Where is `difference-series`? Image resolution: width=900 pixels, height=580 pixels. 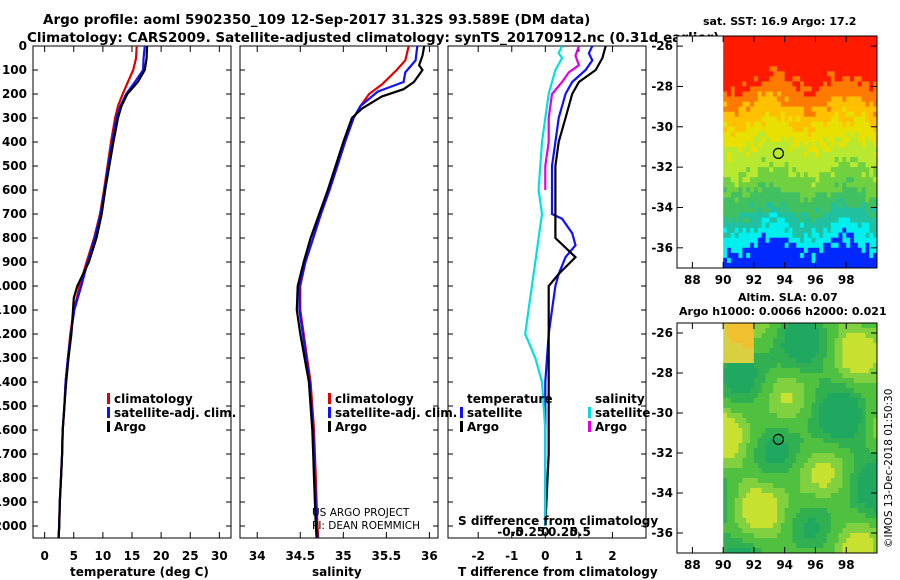 difference-series is located at coordinates (565, 286).